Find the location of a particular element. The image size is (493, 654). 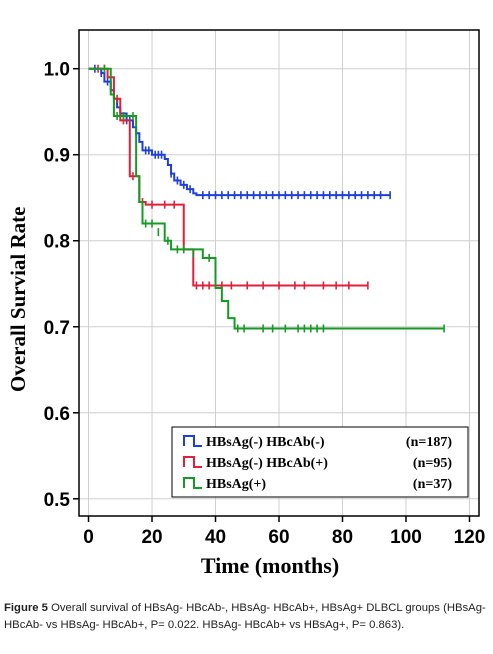

legend-count: (n=95) is located at coordinates (432, 463).